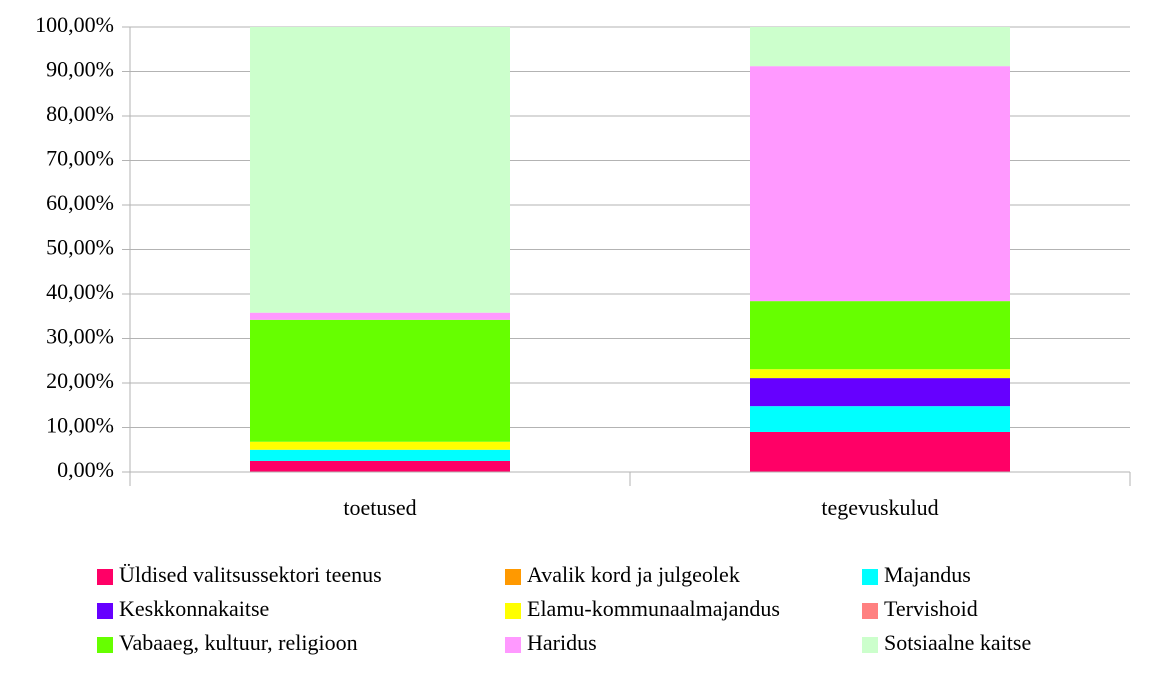 The height and width of the screenshot is (673, 1158). Describe the element at coordinates (85, 469) in the screenshot. I see `y-tick-label: 0,00%` at that location.